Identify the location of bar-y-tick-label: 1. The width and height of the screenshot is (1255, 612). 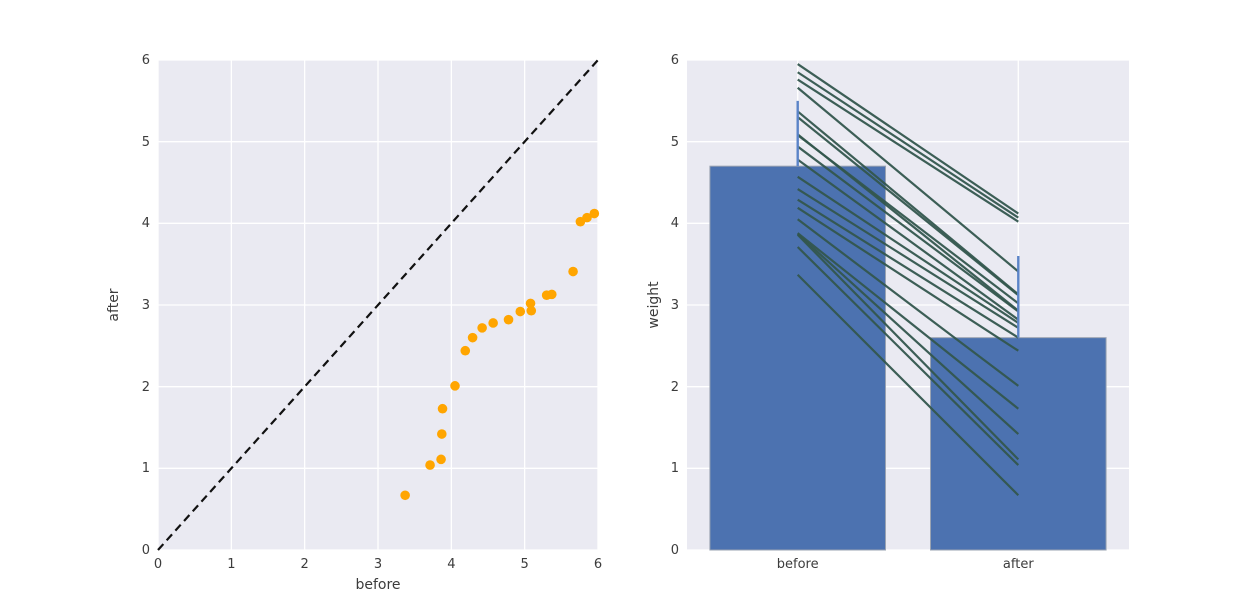
(674, 469).